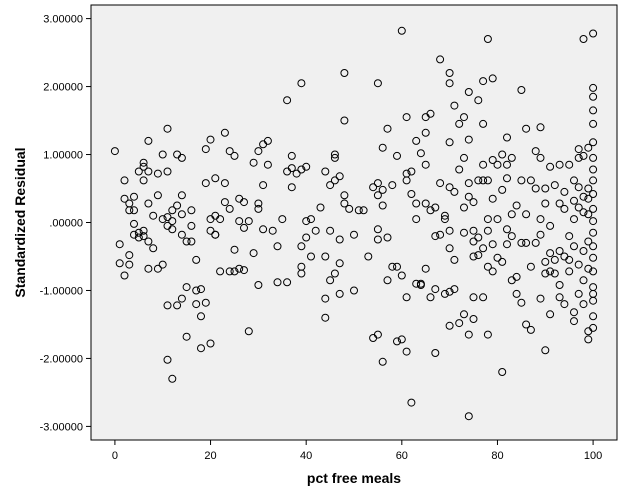 This screenshot has width=625, height=500. Describe the element at coordinates (210, 456) in the screenshot. I see `x-tick-label: 20` at that location.